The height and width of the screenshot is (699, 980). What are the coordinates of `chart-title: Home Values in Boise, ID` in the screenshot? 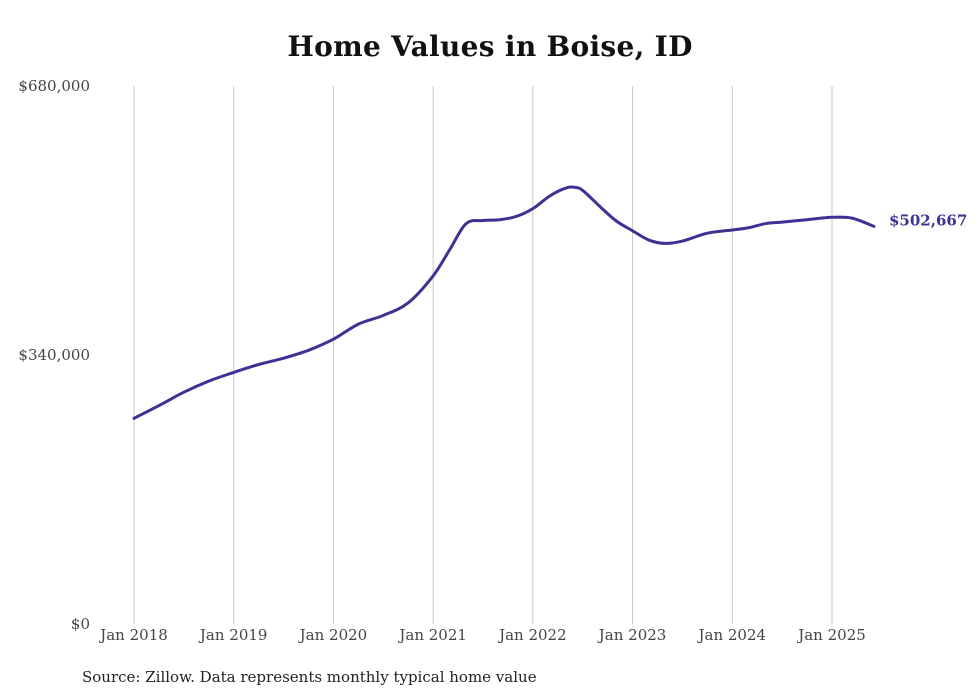 It's located at (490, 46).